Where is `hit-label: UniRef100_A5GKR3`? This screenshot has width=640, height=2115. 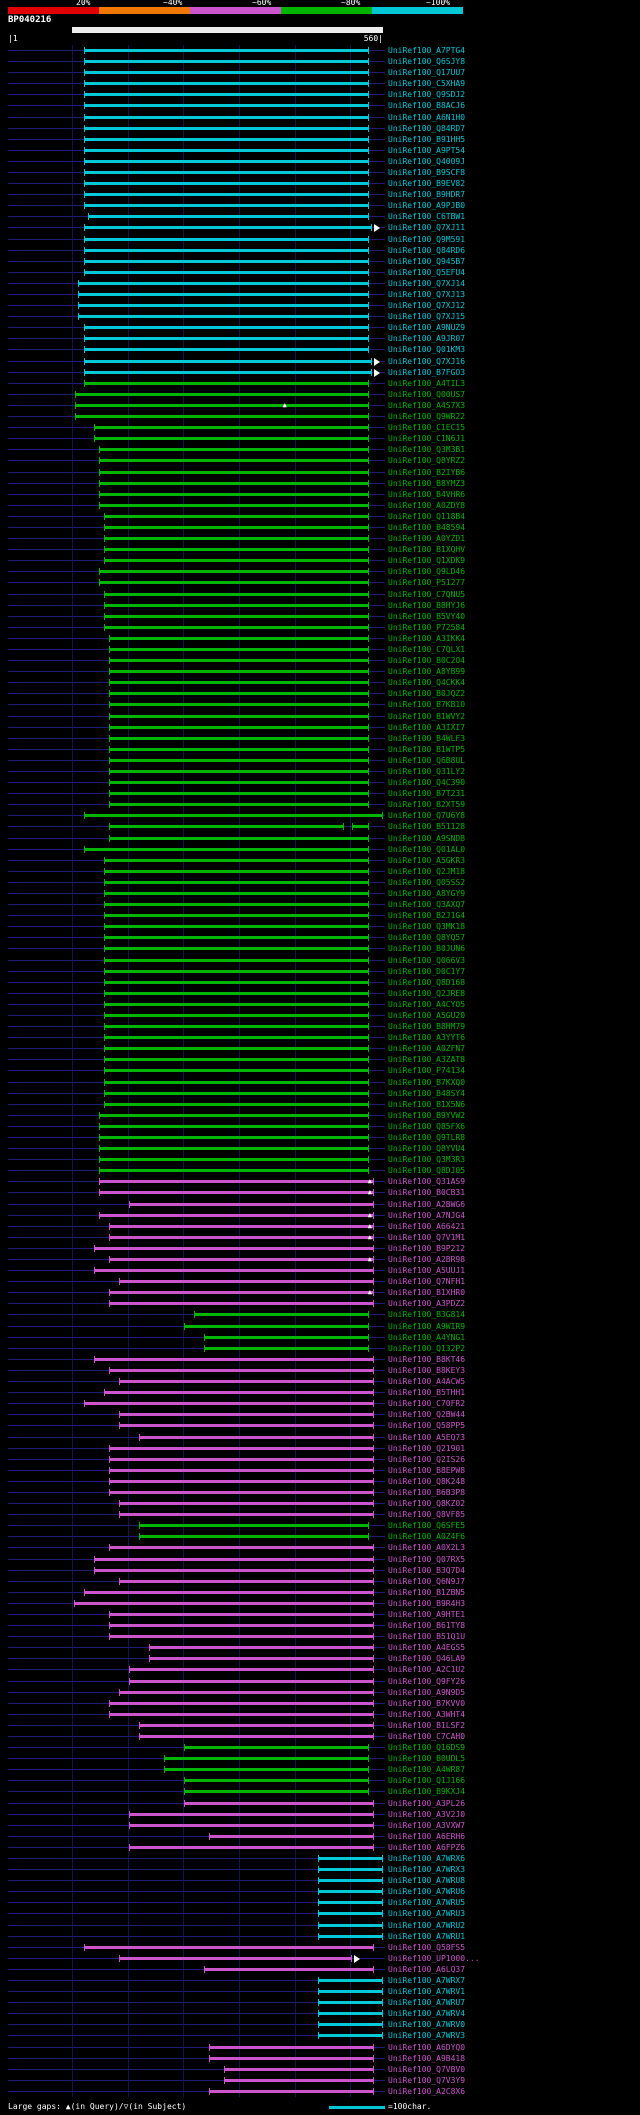 hit-label: UniRef100_A5GKR3 is located at coordinates (427, 860).